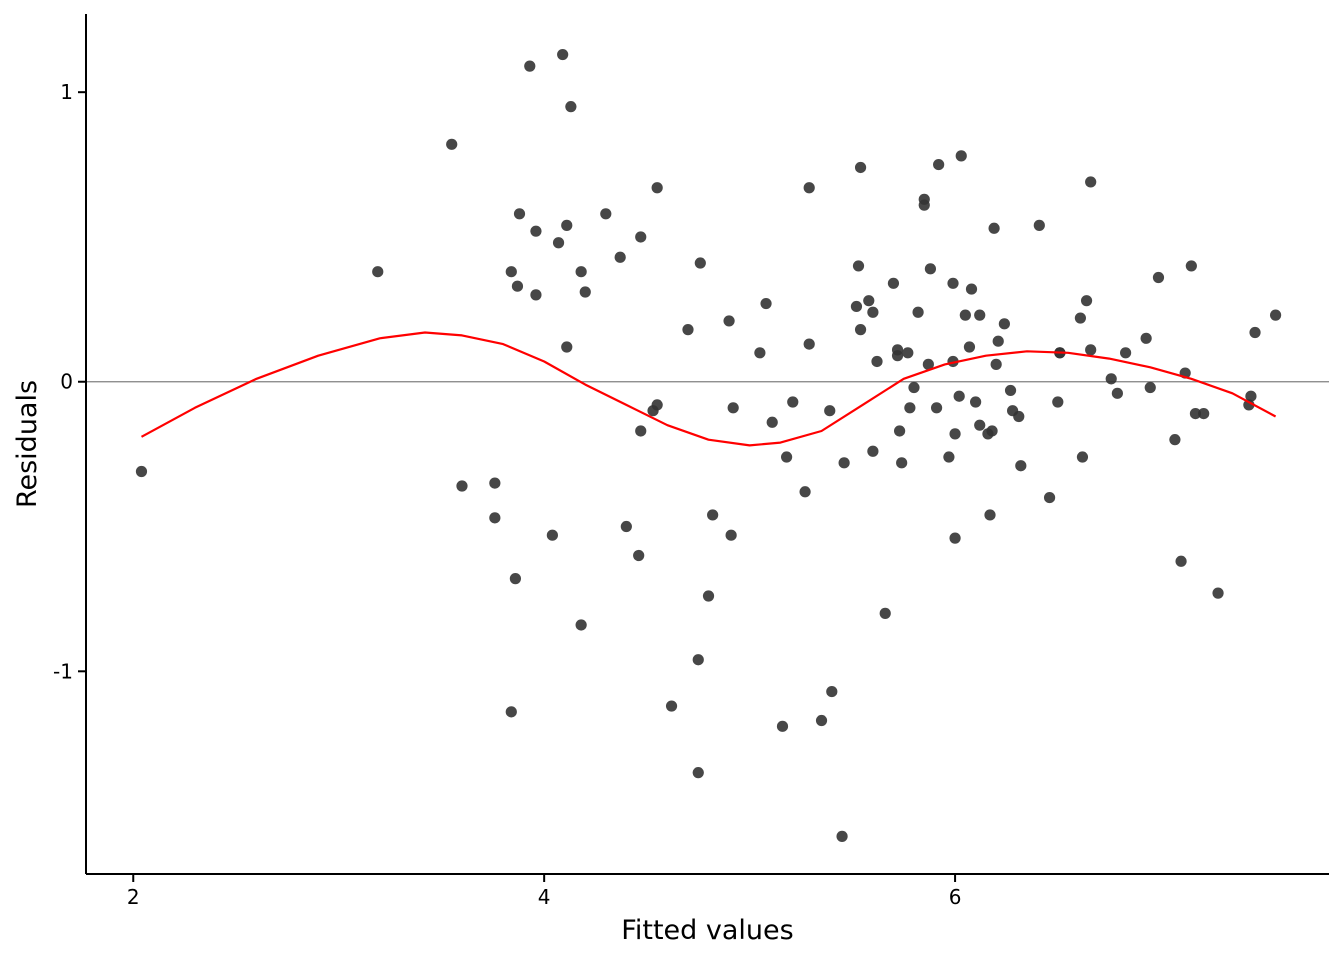  What do you see at coordinates (133, 897) in the screenshot?
I see `x-tick-label: 2` at bounding box center [133, 897].